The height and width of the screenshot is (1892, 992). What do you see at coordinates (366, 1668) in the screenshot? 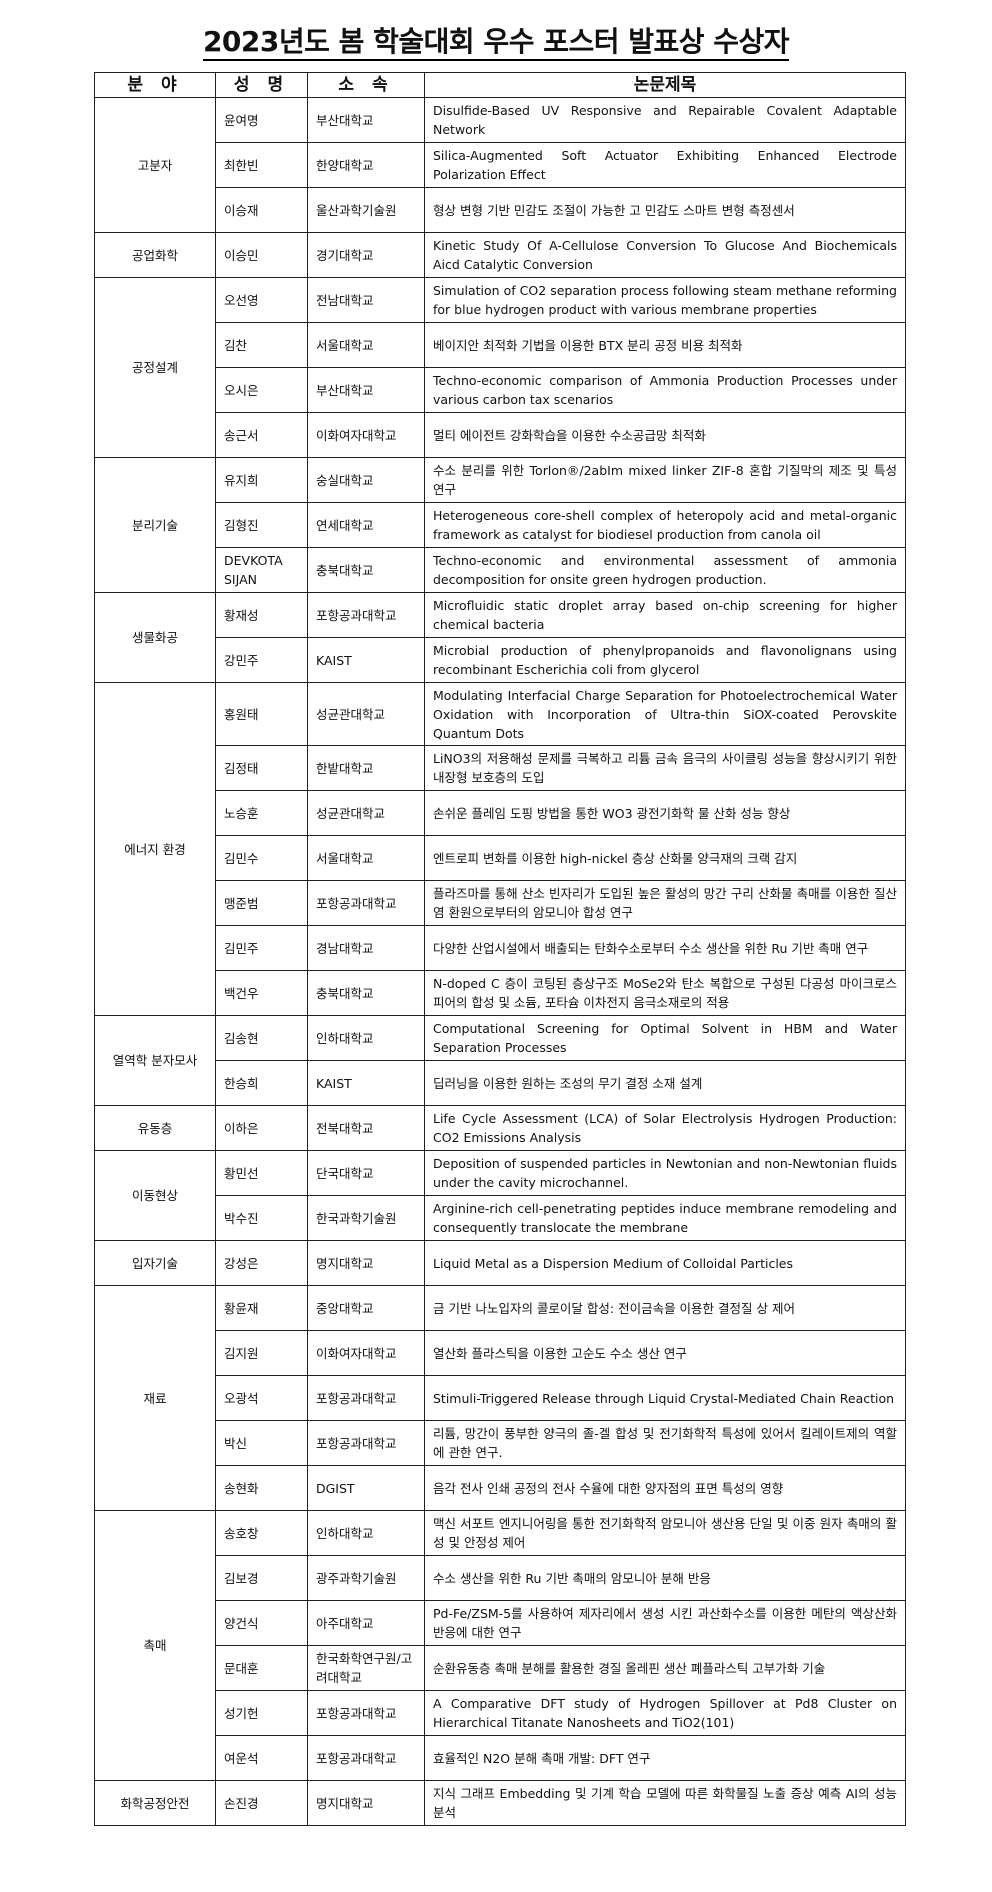
I see `affiliation-cell: 한국화학연구원/고려대학교` at bounding box center [366, 1668].